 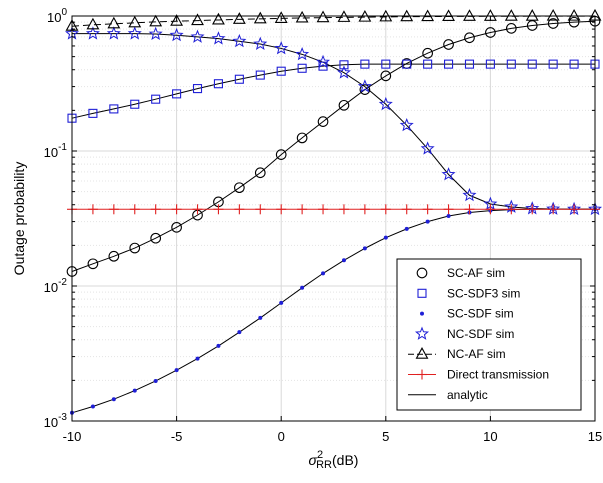 What do you see at coordinates (177, 436) in the screenshot?
I see `x-tick-label: -5` at bounding box center [177, 436].